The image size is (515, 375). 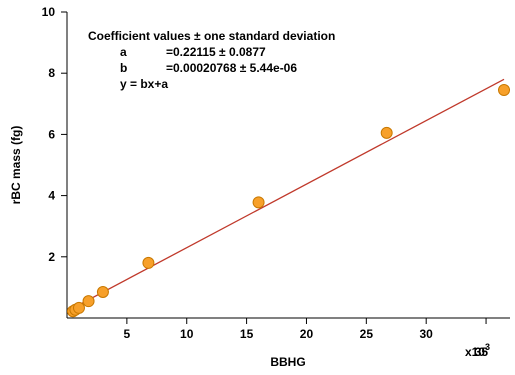 I want to click on annotation-a-name: a, so click(x=123, y=52).